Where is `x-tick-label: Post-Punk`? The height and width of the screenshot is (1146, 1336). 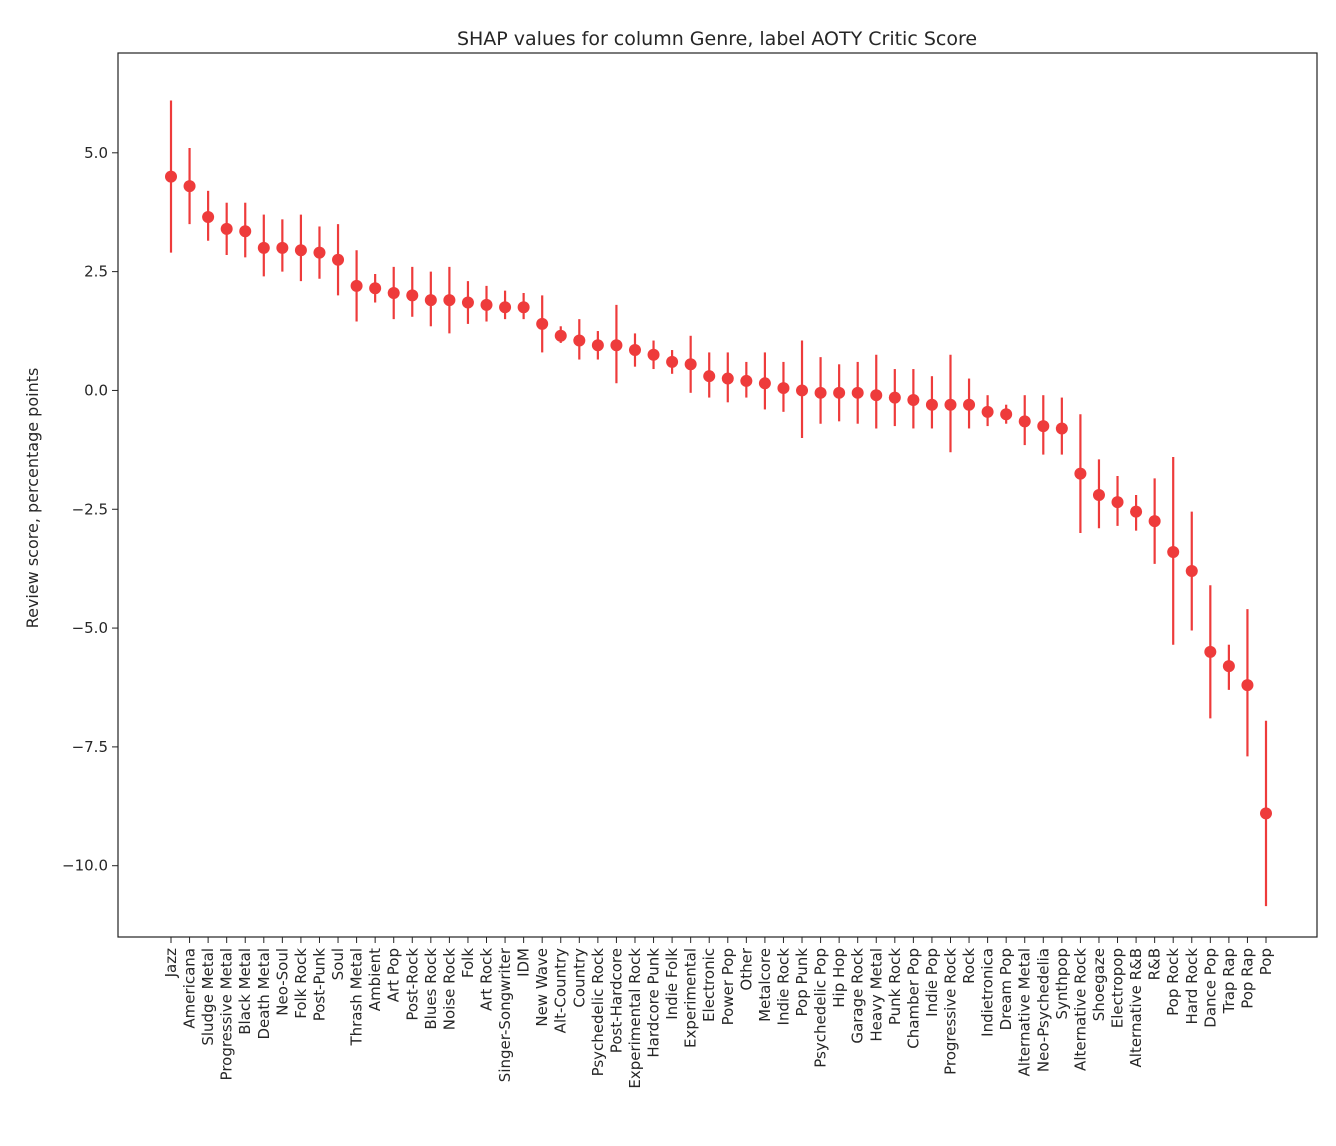
x-tick-label: Post-Punk is located at coordinates (319, 985).